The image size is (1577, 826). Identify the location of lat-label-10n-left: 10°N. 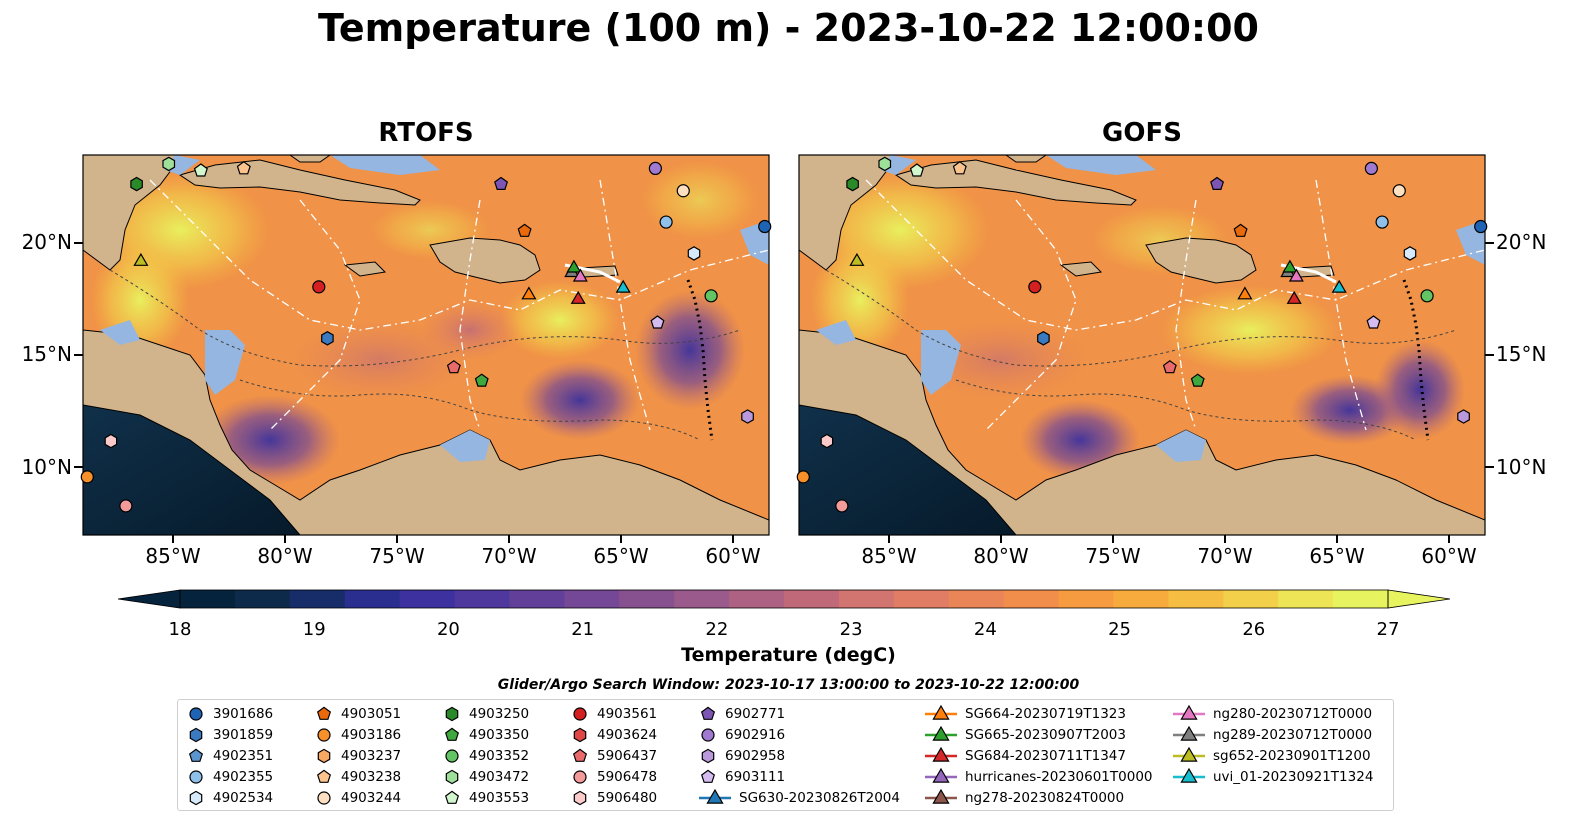
(46, 467).